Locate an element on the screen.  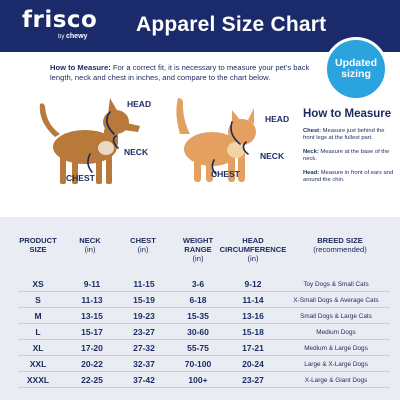
table-row: XS 9-11 11-15 3-6 9-12 Toy Dogs & Small Cats is located at coordinates (204, 284).